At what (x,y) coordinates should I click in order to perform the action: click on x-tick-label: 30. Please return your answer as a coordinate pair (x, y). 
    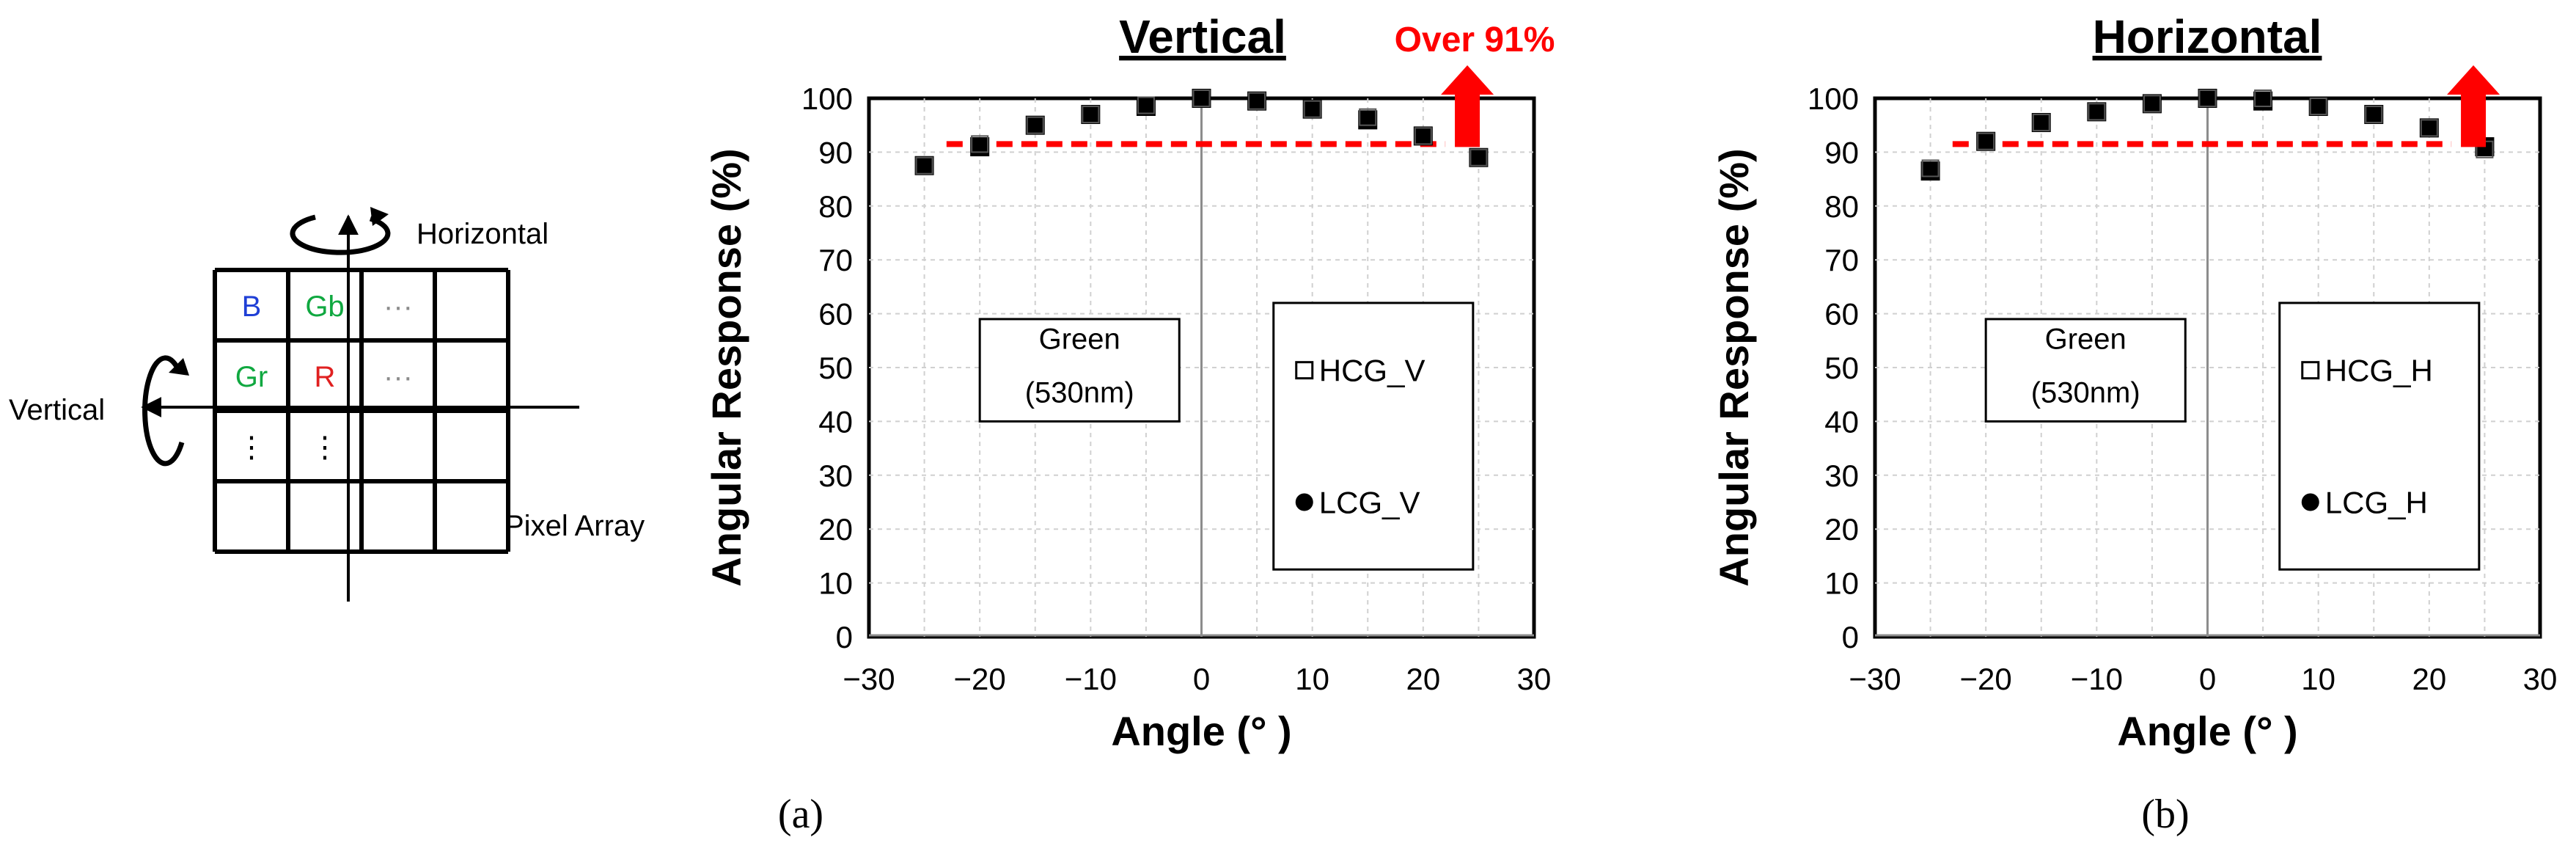
    Looking at the image, I should click on (1535, 679).